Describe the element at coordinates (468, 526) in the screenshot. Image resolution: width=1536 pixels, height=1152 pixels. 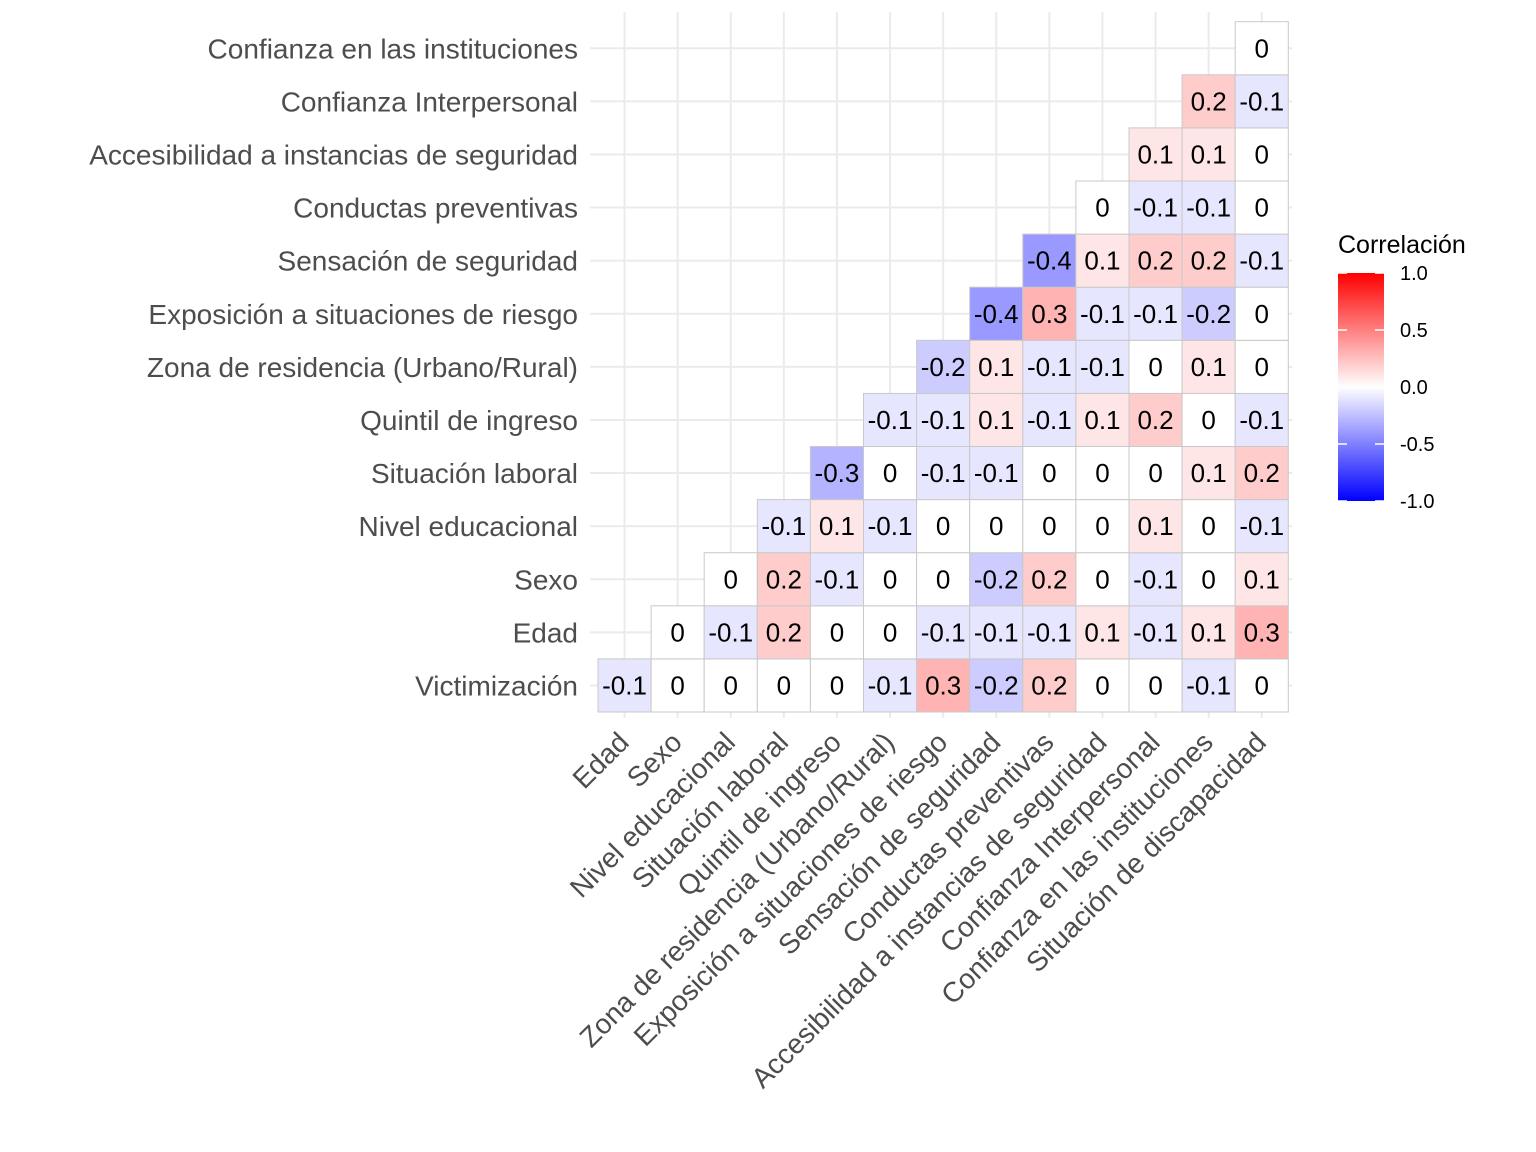
I see `y-tick-label: Nivel educacional` at that location.